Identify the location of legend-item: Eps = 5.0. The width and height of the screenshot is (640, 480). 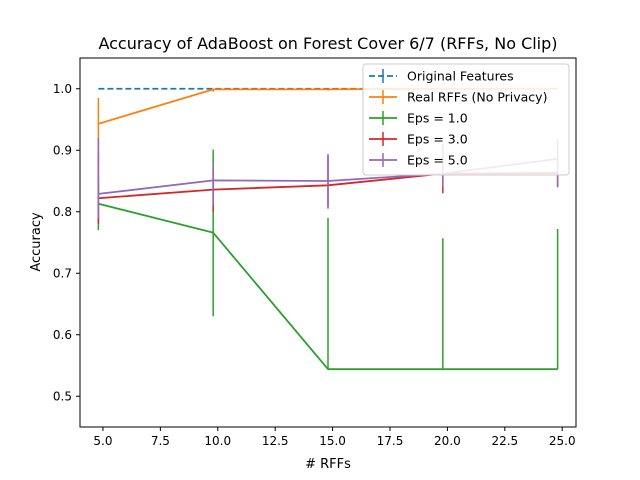
(418, 160).